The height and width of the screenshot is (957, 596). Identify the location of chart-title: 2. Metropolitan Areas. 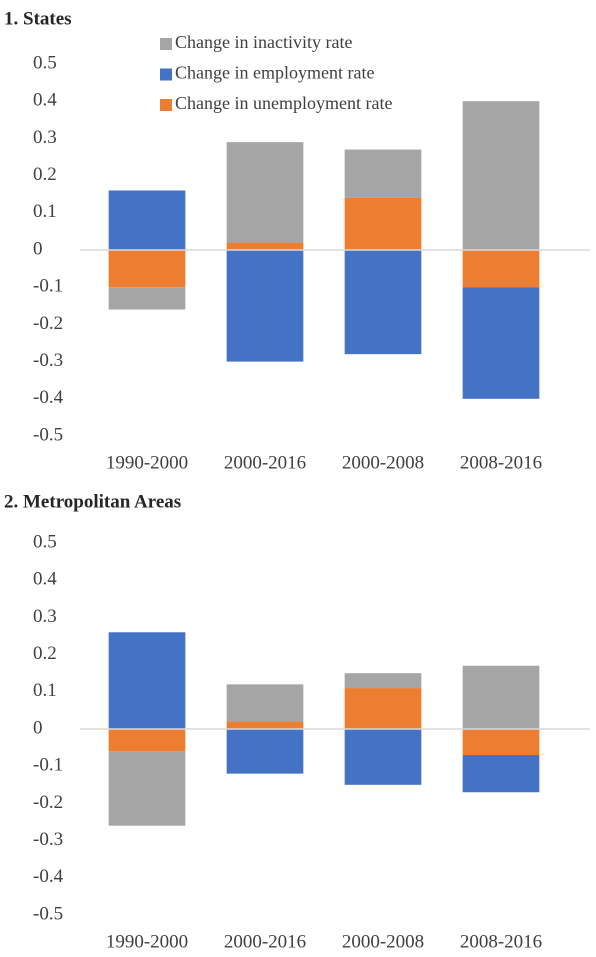
(92, 501).